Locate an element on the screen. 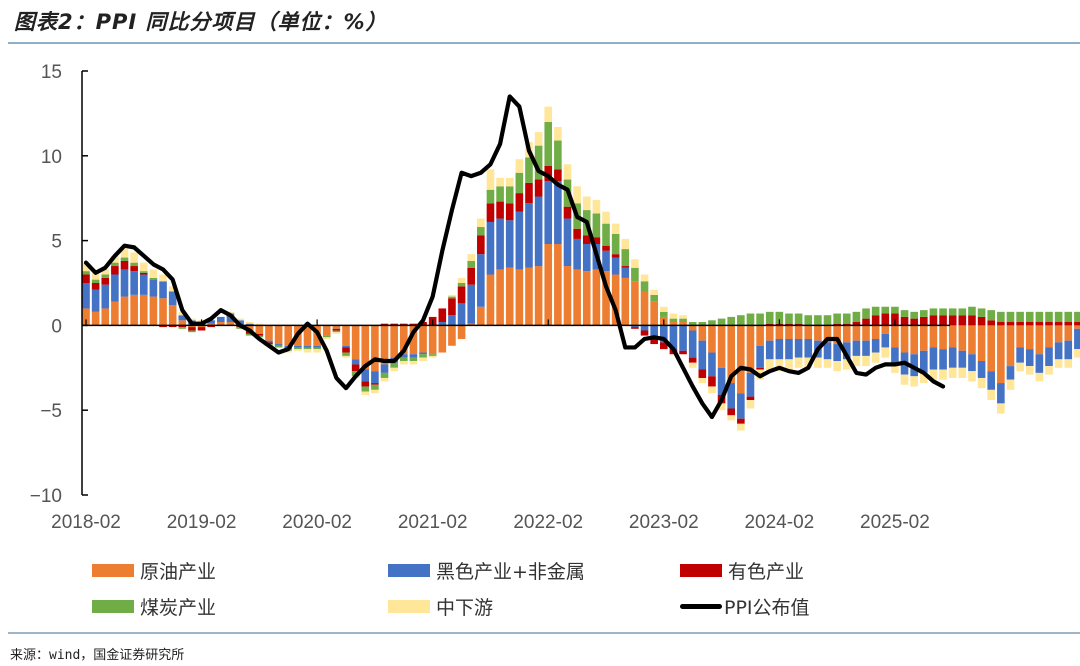  legend-label: 有色产业 is located at coordinates (766, 572).